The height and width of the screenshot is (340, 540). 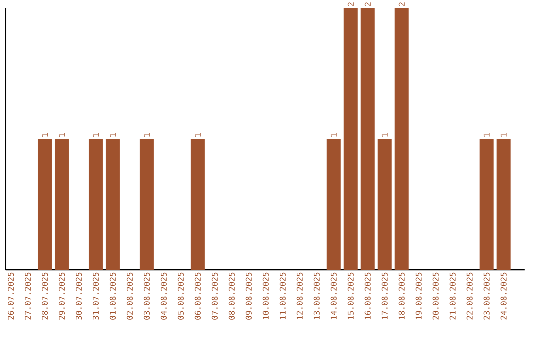 I want to click on x-tick-label: 10.08.2025, so click(x=265, y=296).